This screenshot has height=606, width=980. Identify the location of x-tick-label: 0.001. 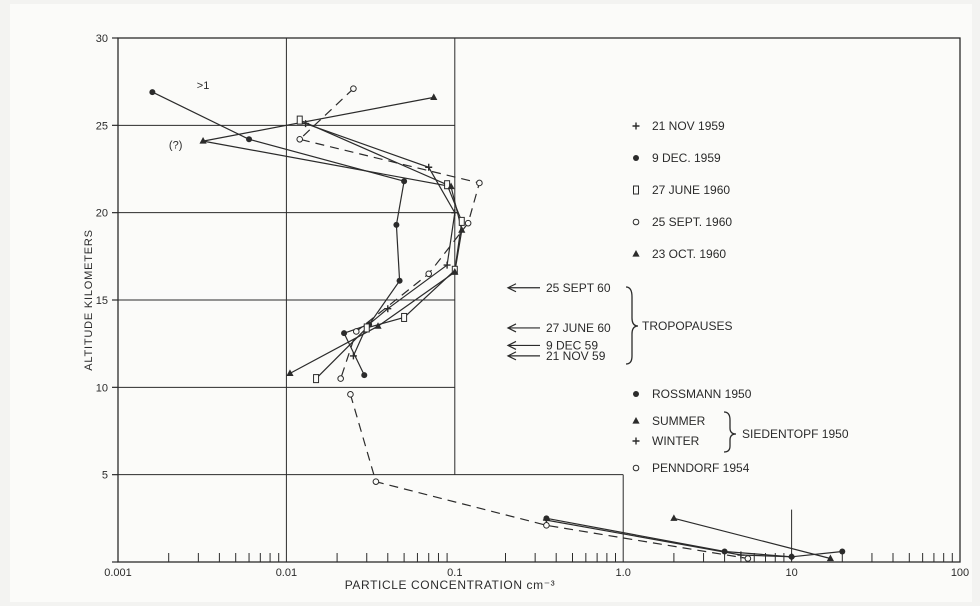
(118, 573).